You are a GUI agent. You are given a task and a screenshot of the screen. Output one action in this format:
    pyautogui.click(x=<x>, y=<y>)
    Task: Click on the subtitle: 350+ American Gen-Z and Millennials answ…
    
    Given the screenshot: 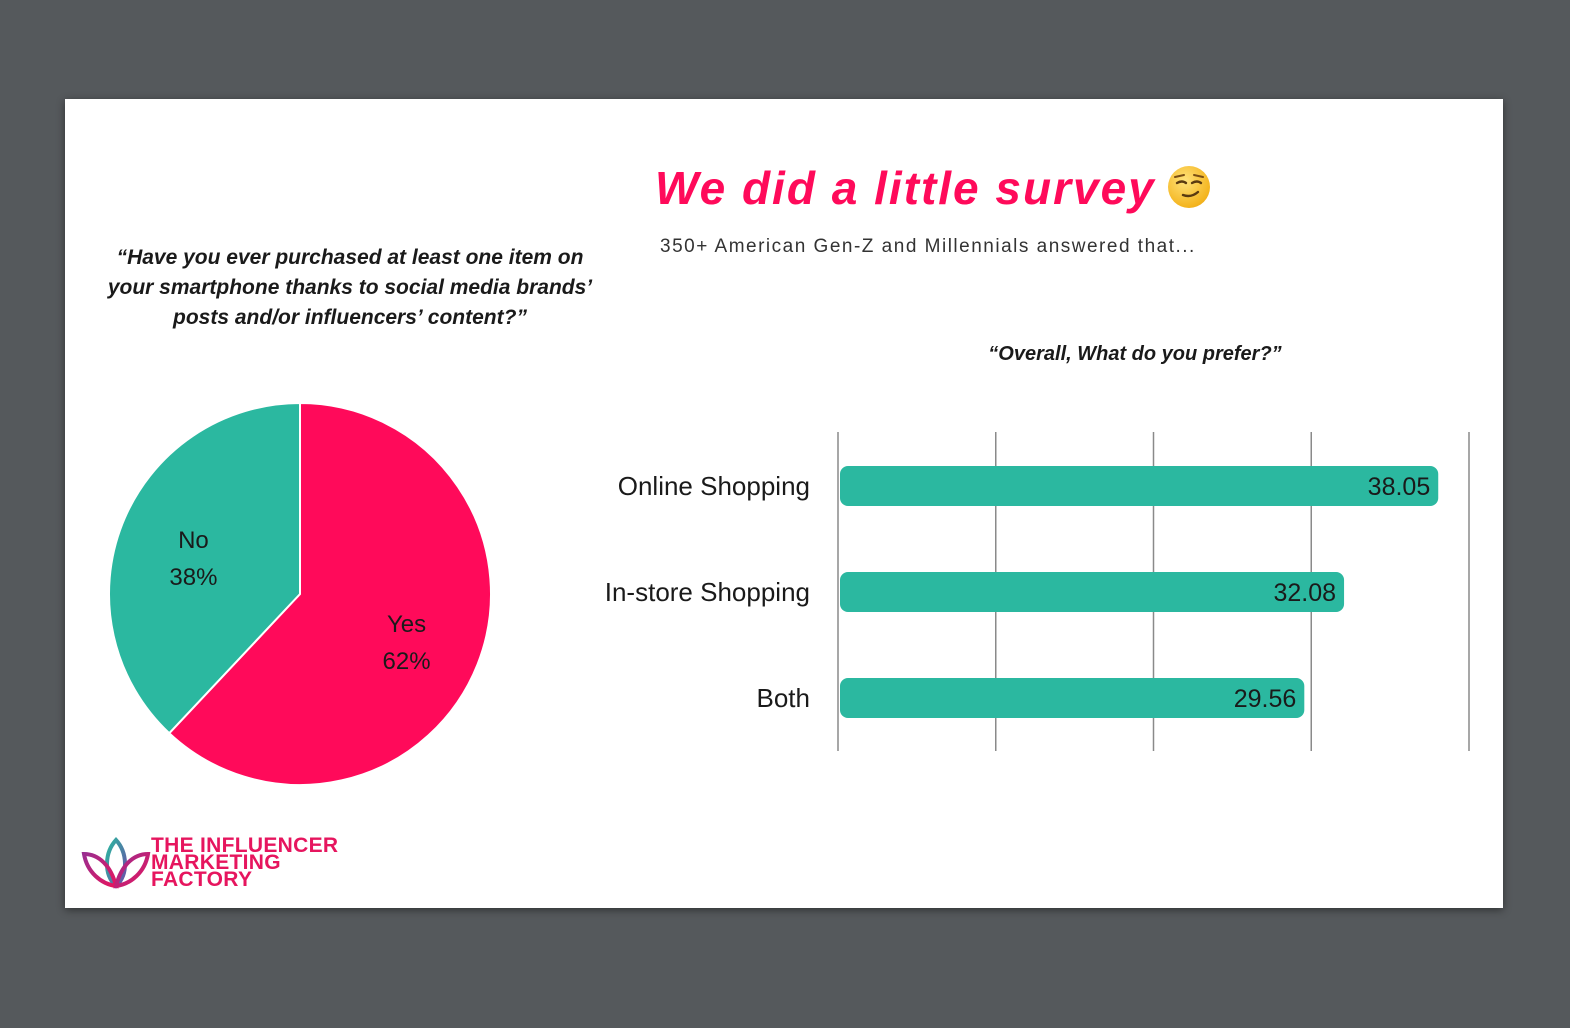 What is the action you would take?
    pyautogui.click(x=928, y=246)
    